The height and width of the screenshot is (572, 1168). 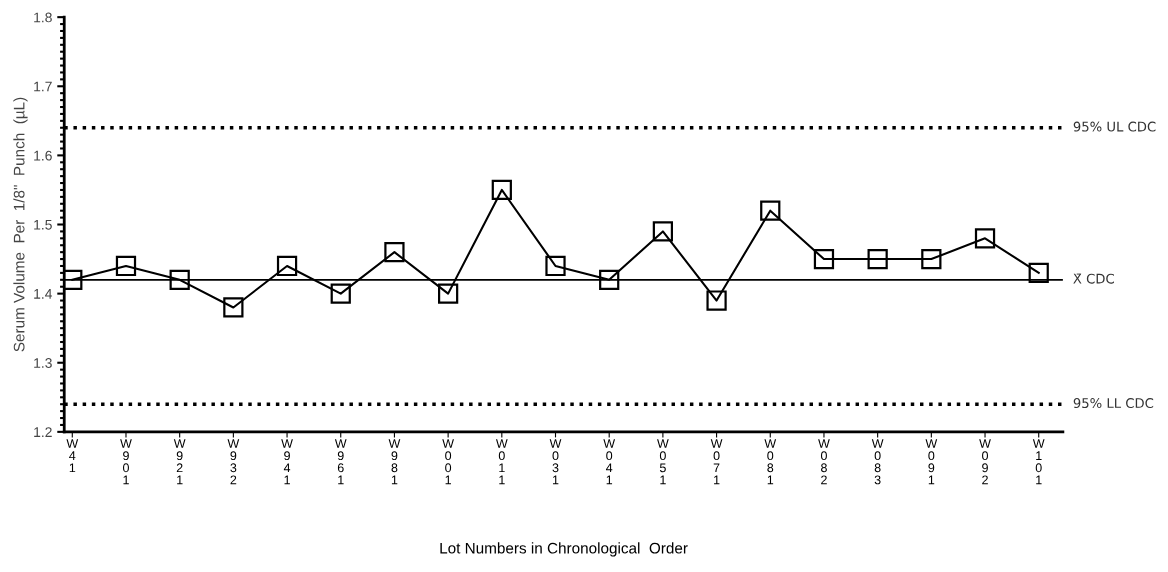 What do you see at coordinates (43, 17) in the screenshot?
I see `y-tick-label: 1.8` at bounding box center [43, 17].